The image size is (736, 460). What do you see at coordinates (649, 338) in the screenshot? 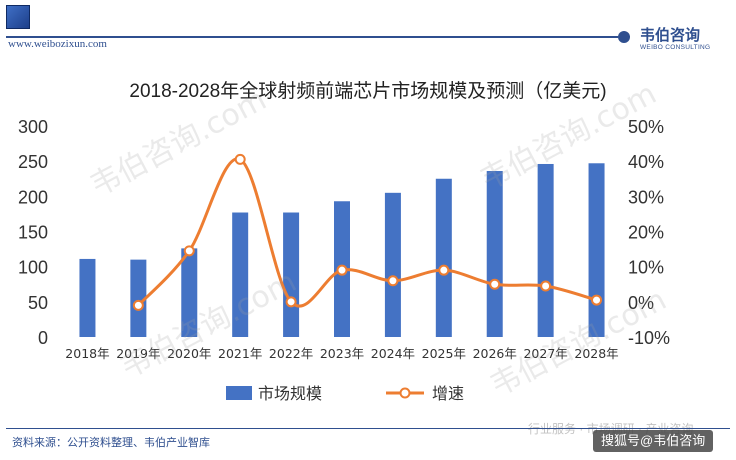
I see `y-tick-label-right: -10%` at bounding box center [649, 338].